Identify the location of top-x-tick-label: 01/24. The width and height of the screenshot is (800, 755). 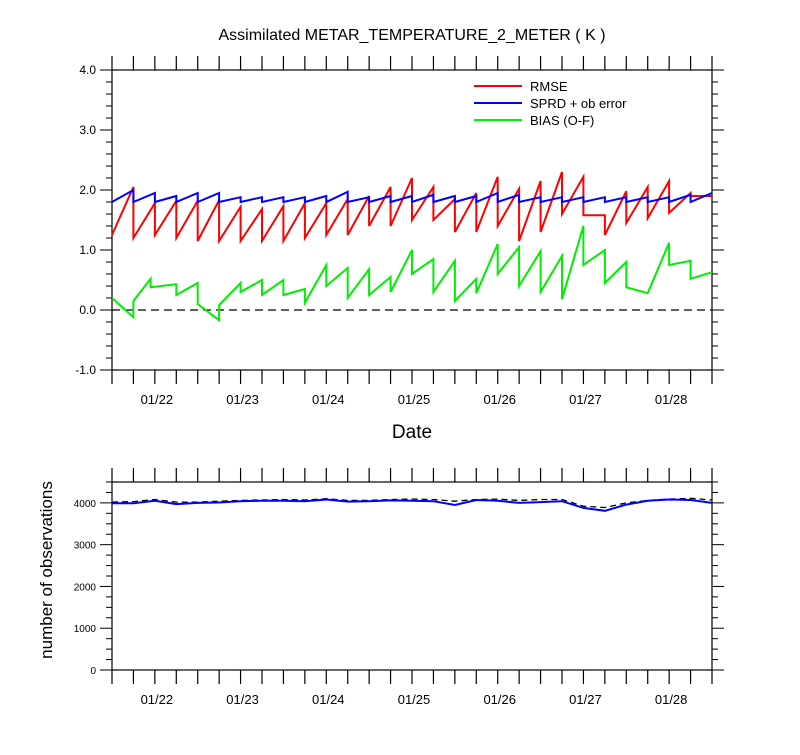
(328, 399).